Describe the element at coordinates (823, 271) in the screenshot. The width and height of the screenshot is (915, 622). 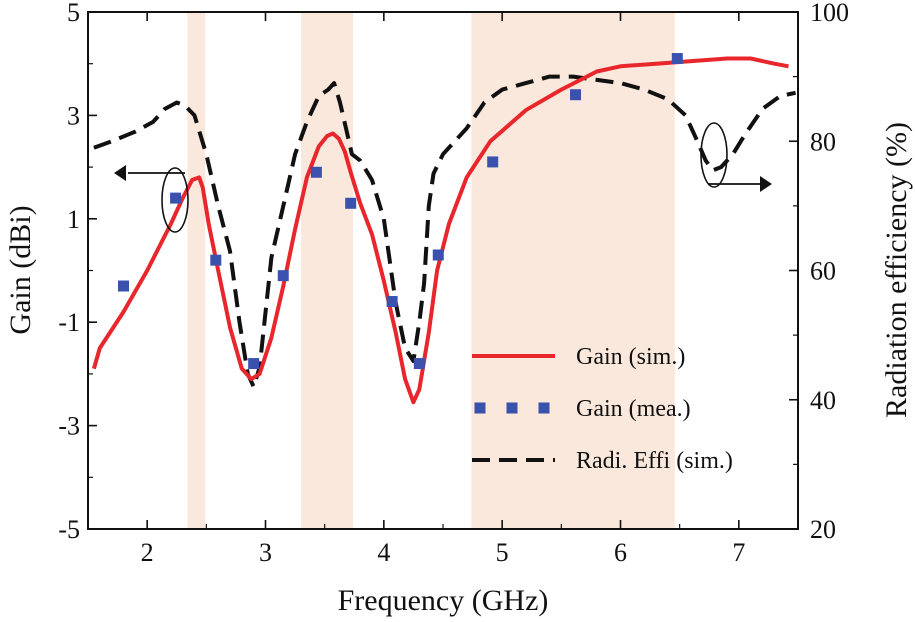
I see `y-right-tick-label: 60` at that location.